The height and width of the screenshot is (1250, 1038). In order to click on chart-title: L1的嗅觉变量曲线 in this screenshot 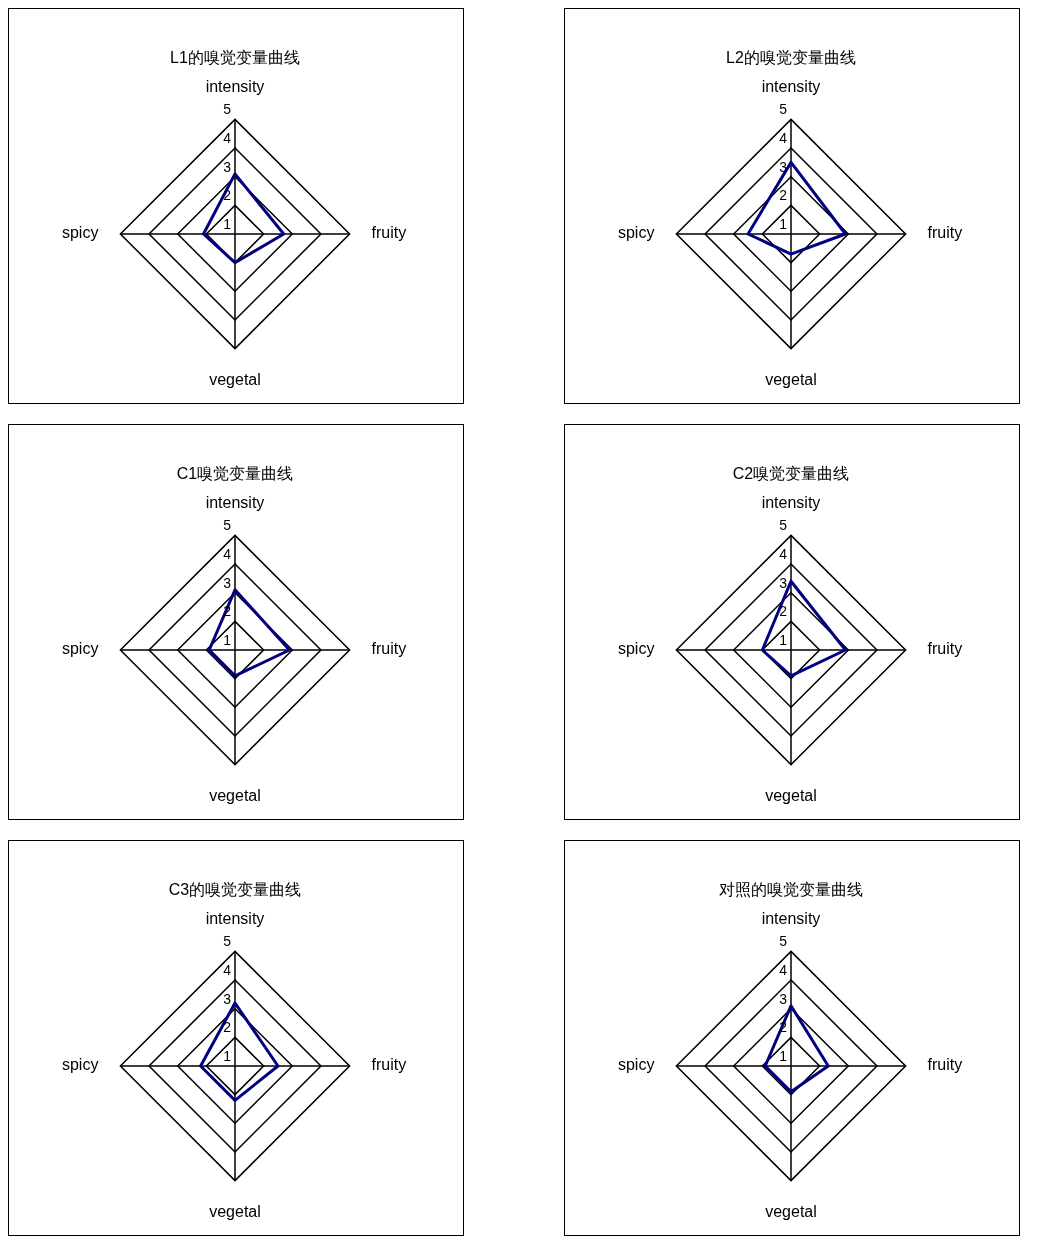, I will do `click(235, 58)`.